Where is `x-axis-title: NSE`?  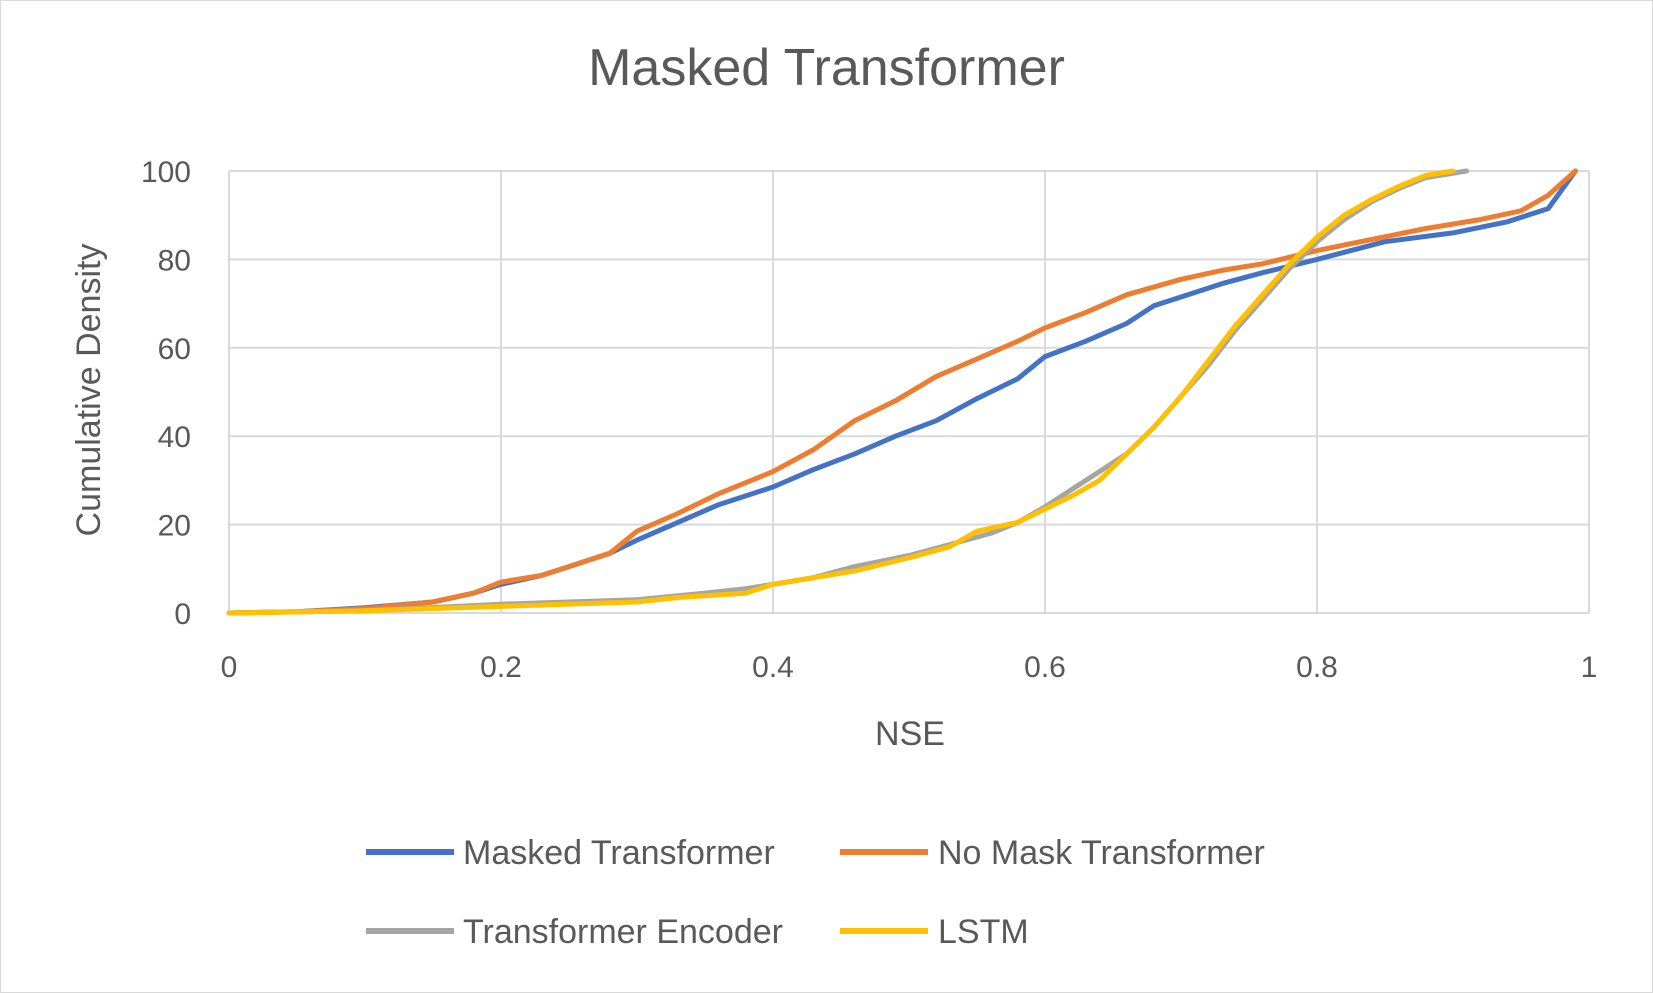 x-axis-title: NSE is located at coordinates (910, 734).